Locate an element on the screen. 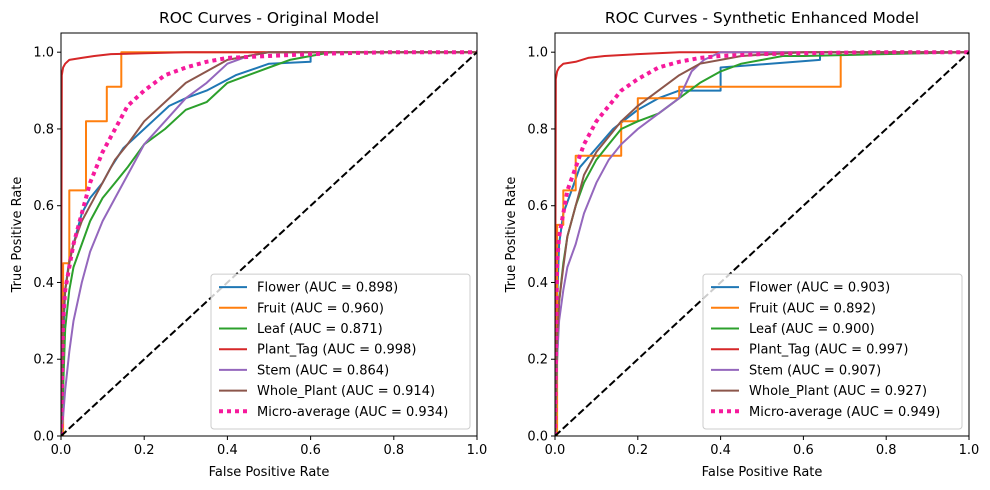 The height and width of the screenshot is (490, 990). legend-label: Whole_Plant (AUC = 0.914) is located at coordinates (346, 391).